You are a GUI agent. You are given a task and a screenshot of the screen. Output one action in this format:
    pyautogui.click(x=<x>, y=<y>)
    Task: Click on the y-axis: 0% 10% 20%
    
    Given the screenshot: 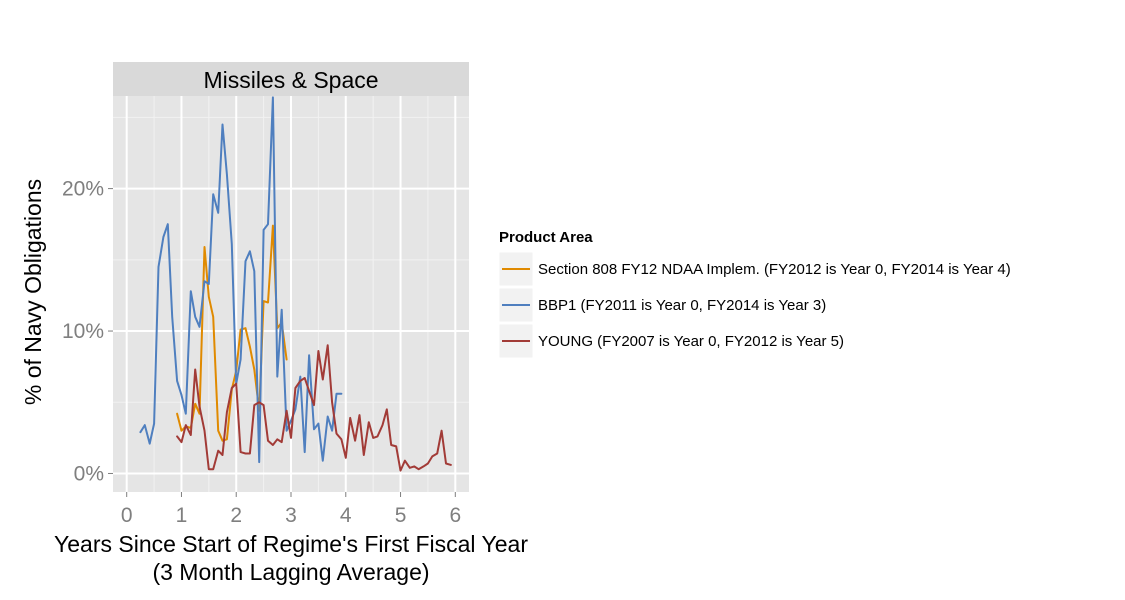 What is the action you would take?
    pyautogui.click(x=87, y=331)
    